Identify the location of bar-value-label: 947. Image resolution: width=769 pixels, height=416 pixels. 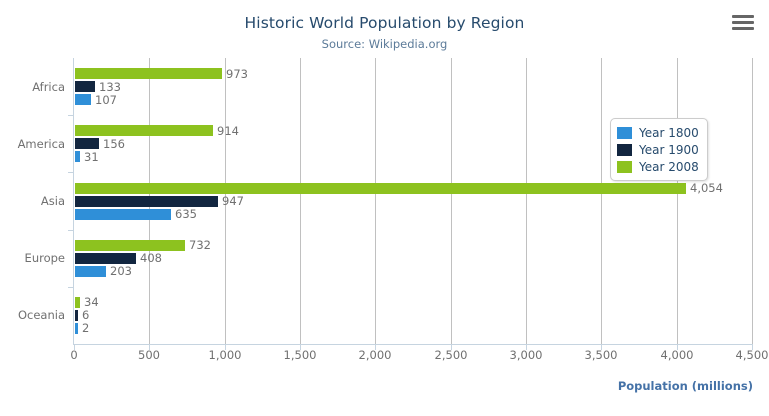
(233, 201).